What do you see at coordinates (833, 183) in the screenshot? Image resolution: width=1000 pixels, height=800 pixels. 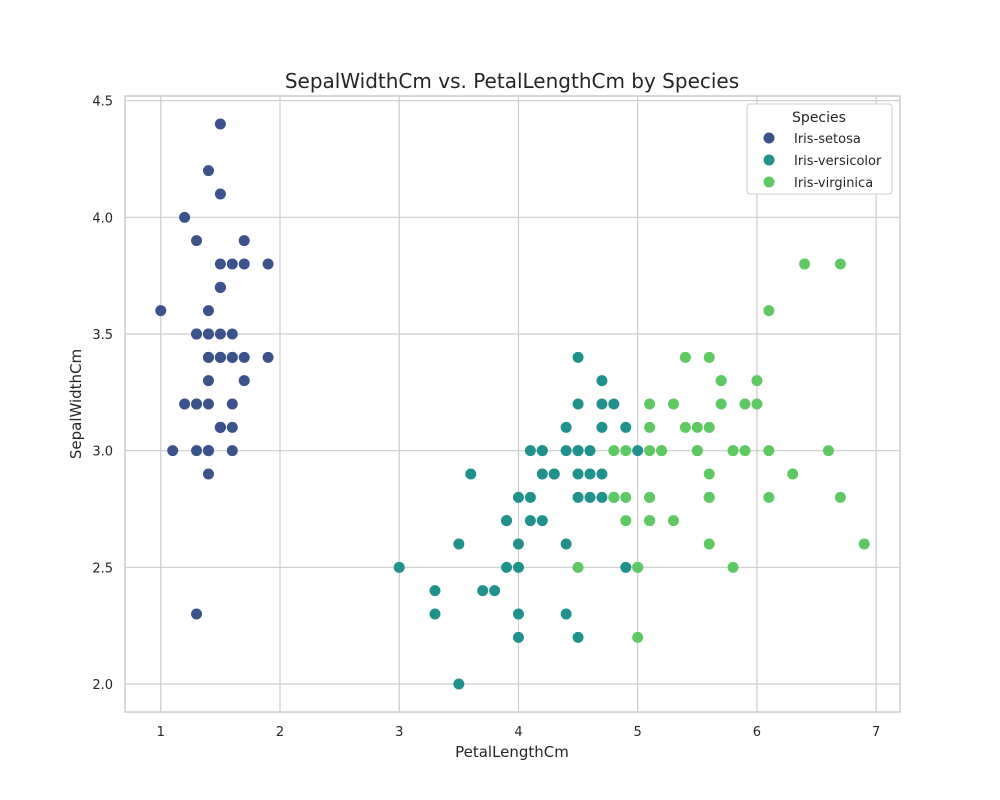 I see `legend-label-virginica: Iris-virginica` at bounding box center [833, 183].